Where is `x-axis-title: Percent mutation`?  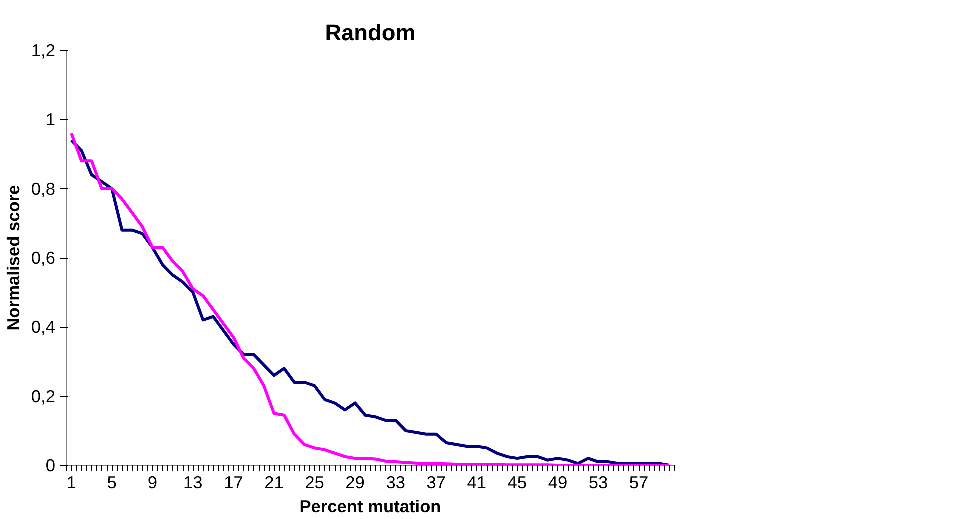
x-axis-title: Percent mutation is located at coordinates (371, 506).